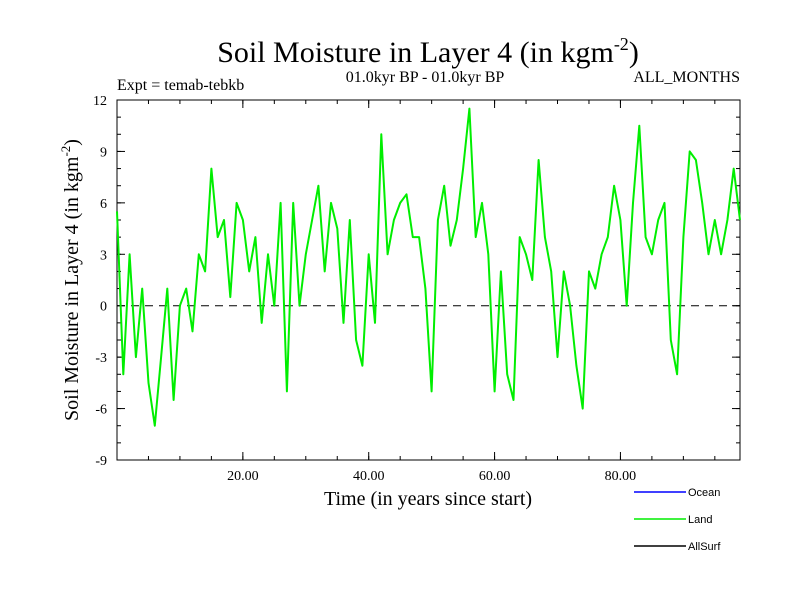 The width and height of the screenshot is (800, 600). I want to click on y-tick-label: -6, so click(101, 410).